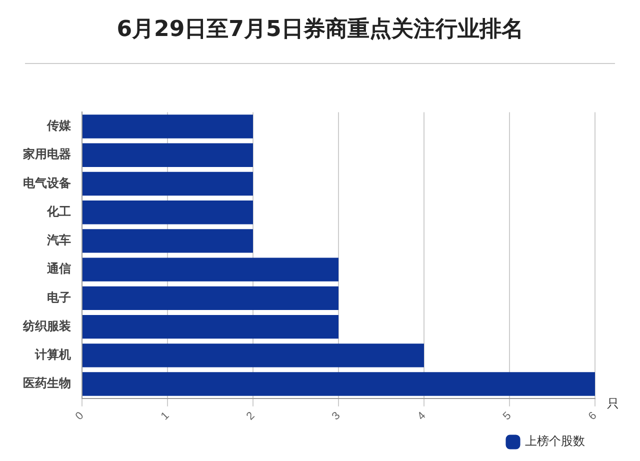 The image size is (640, 461). Describe the element at coordinates (320, 30) in the screenshot. I see `chart-title: 6月29日至7月5日券商重点关注行业排名` at that location.